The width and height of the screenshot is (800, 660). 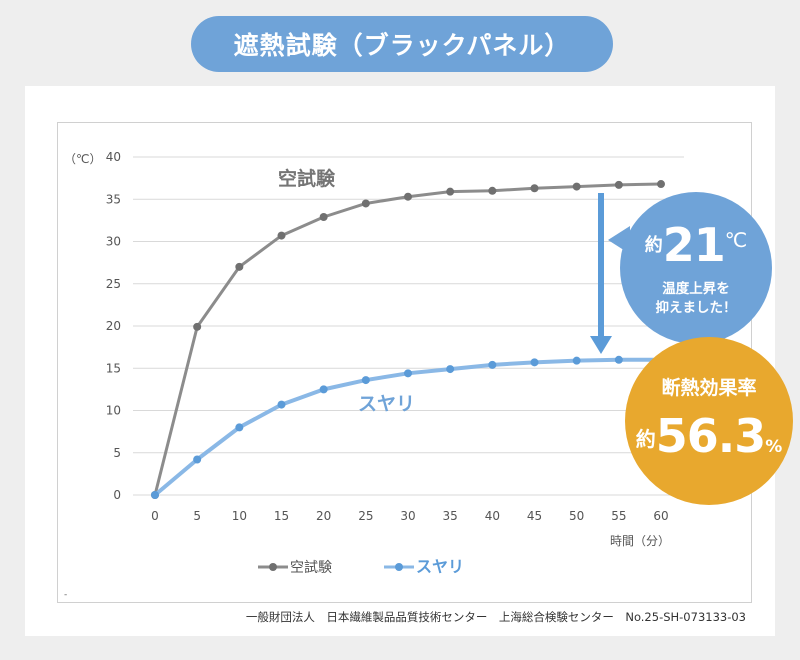 I want to click on y-tick-labels: 0 5 10 15 20 25 30 35 40, so click(x=113, y=326).